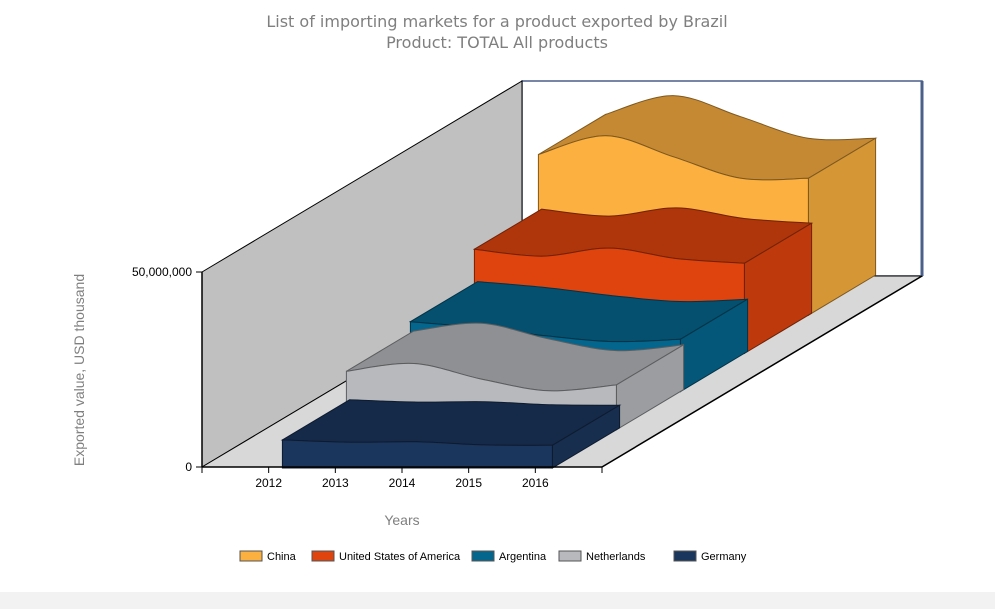 The width and height of the screenshot is (995, 609). What do you see at coordinates (762, 371) in the screenshot?
I see `floor-front-right-edge` at bounding box center [762, 371].